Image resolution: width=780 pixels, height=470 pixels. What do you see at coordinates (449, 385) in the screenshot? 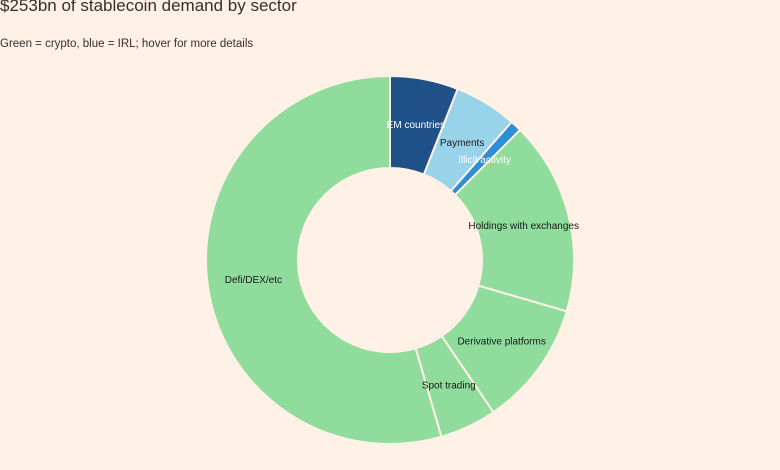
I see `slice-label-spot-trading: Spot trading` at bounding box center [449, 385].